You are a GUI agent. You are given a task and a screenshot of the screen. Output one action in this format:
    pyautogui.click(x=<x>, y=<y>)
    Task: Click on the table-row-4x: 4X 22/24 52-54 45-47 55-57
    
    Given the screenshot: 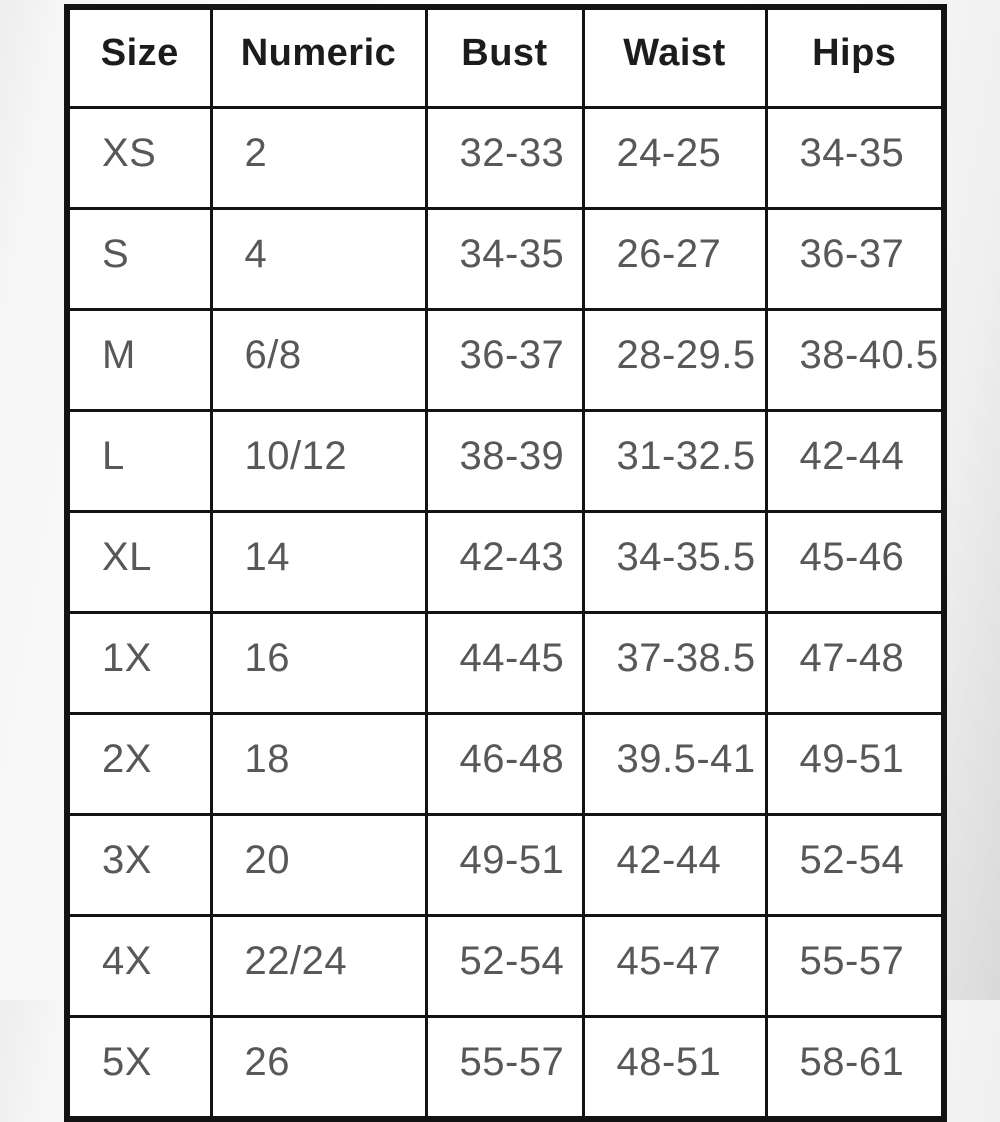 What is the action you would take?
    pyautogui.click(x=505, y=966)
    